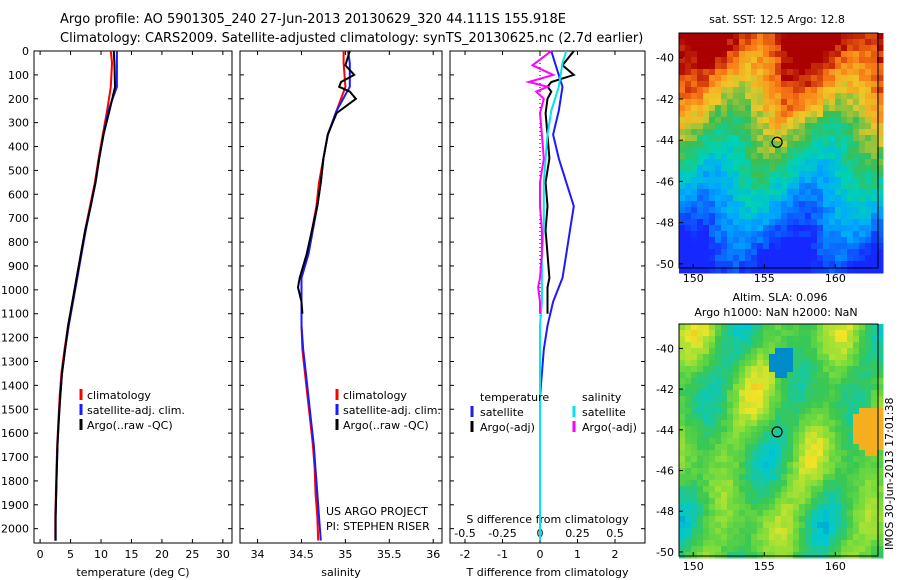  Describe the element at coordinates (15, 314) in the screenshot. I see `y-tick-label: 1100` at that location.